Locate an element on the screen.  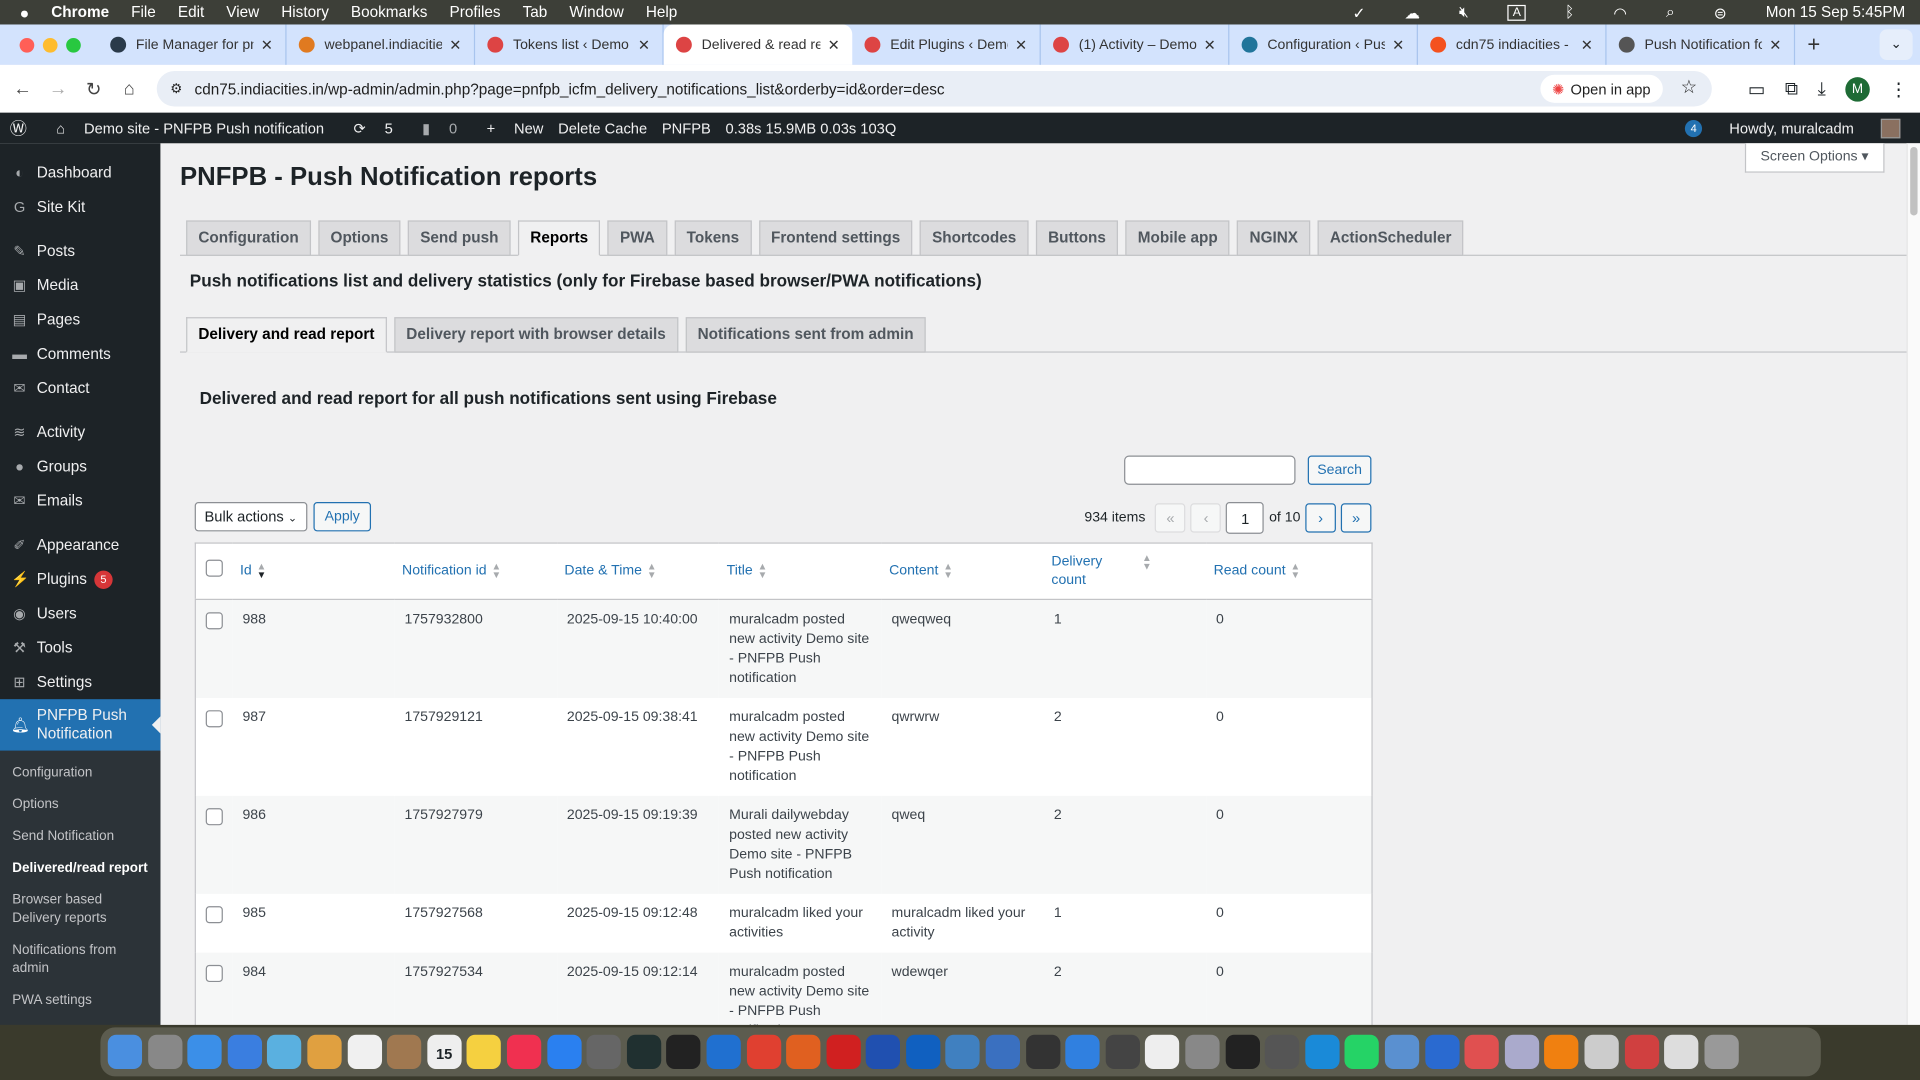
column-header: Read count ▲ ▼ is located at coordinates (1289, 572).